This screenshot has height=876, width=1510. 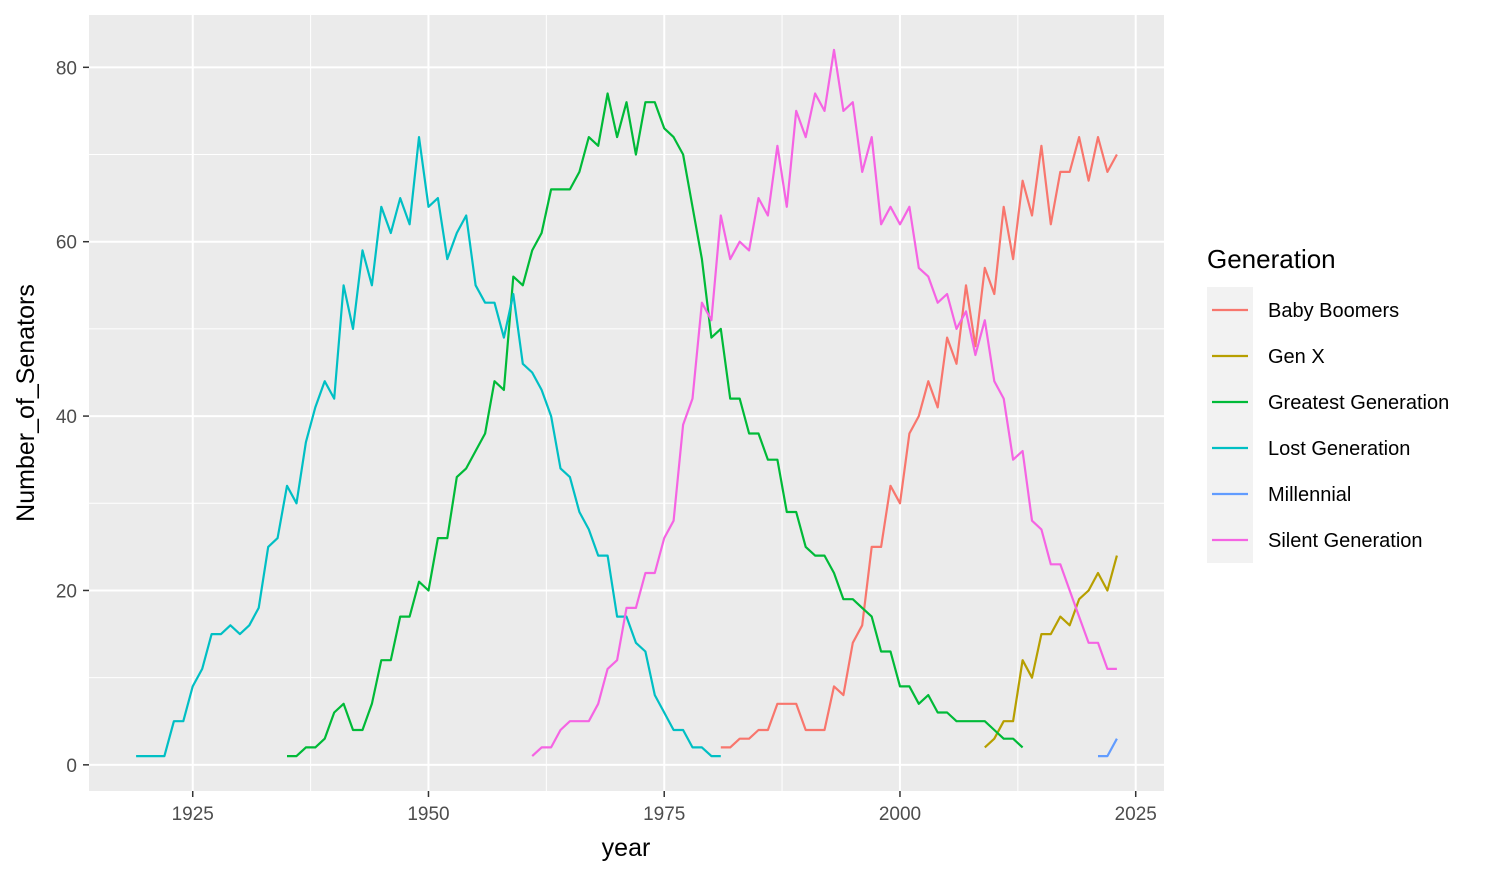 What do you see at coordinates (626, 848) in the screenshot?
I see `x-axis-title: year` at bounding box center [626, 848].